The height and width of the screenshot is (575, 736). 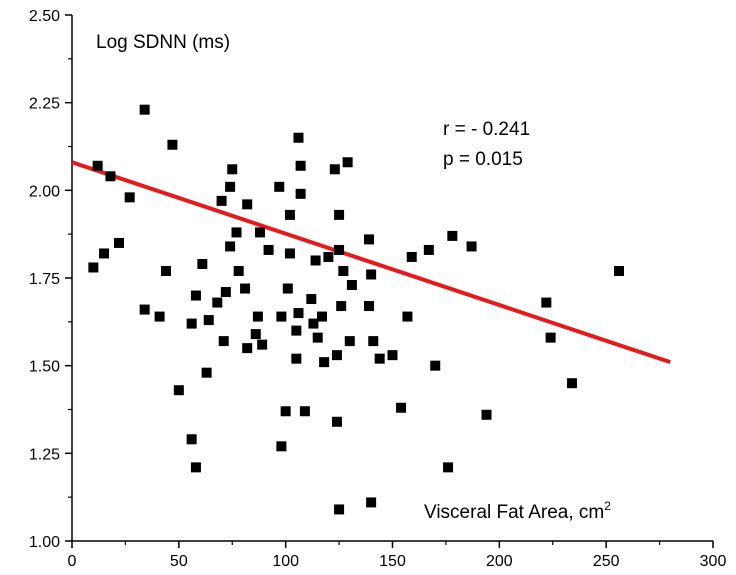 I want to click on p-annotation: p = 0.015, so click(x=483, y=159).